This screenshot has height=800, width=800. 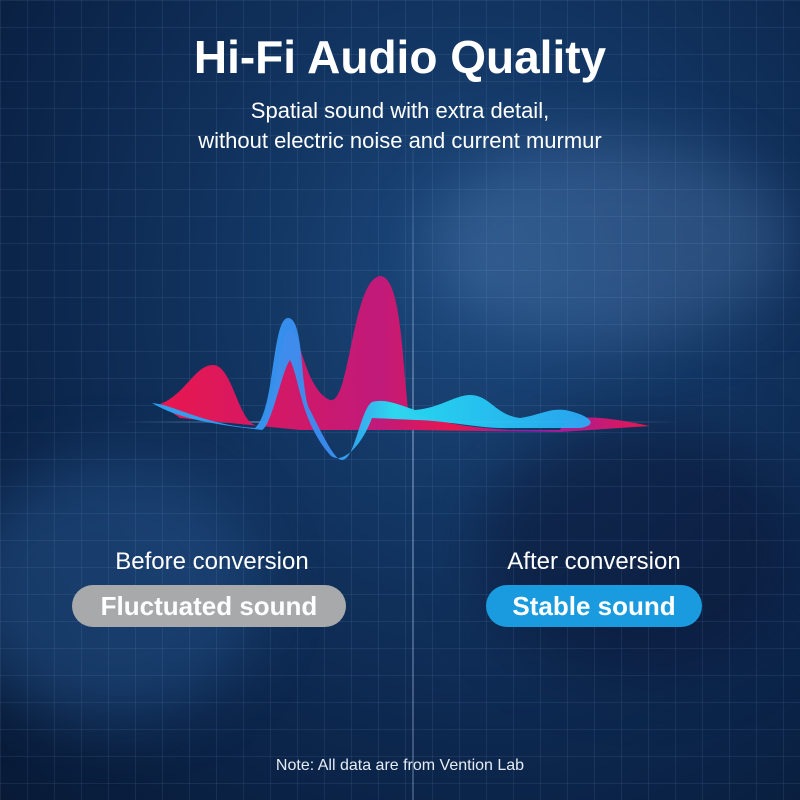 What do you see at coordinates (594, 606) in the screenshot?
I see `stable-sound-badge: Stable sound` at bounding box center [594, 606].